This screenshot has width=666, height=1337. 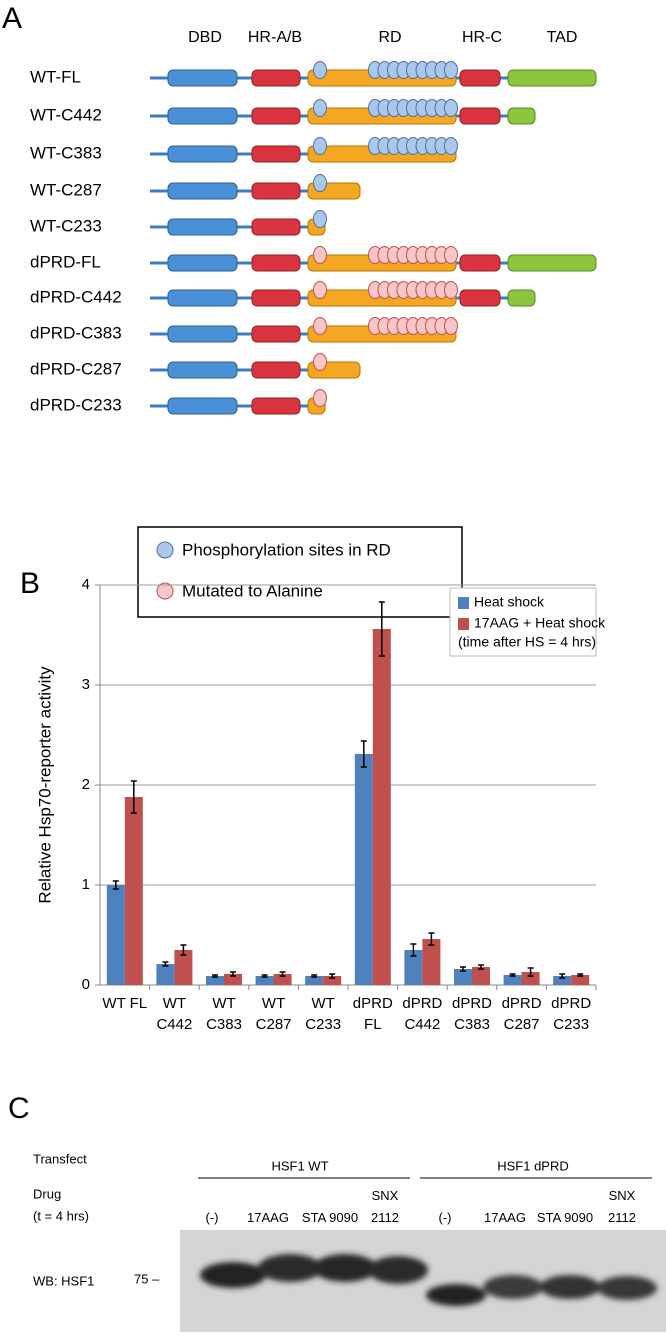 I want to click on y-tick-label: 0, so click(x=86, y=984).